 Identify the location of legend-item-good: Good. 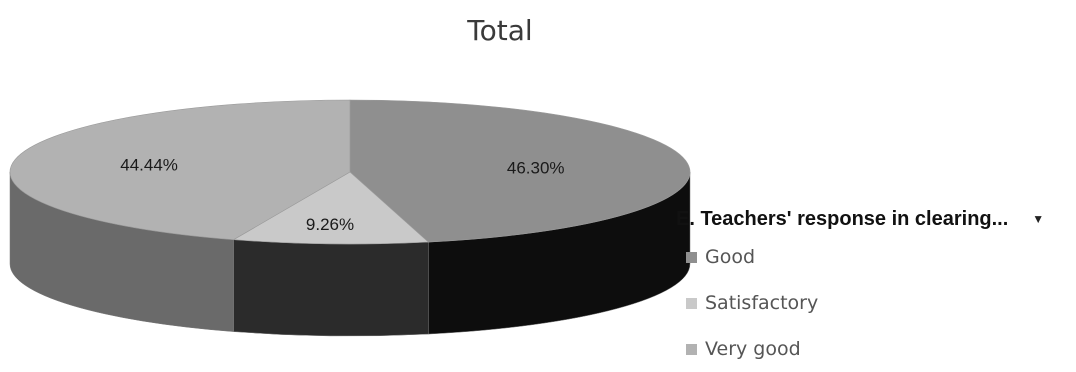
(872, 257).